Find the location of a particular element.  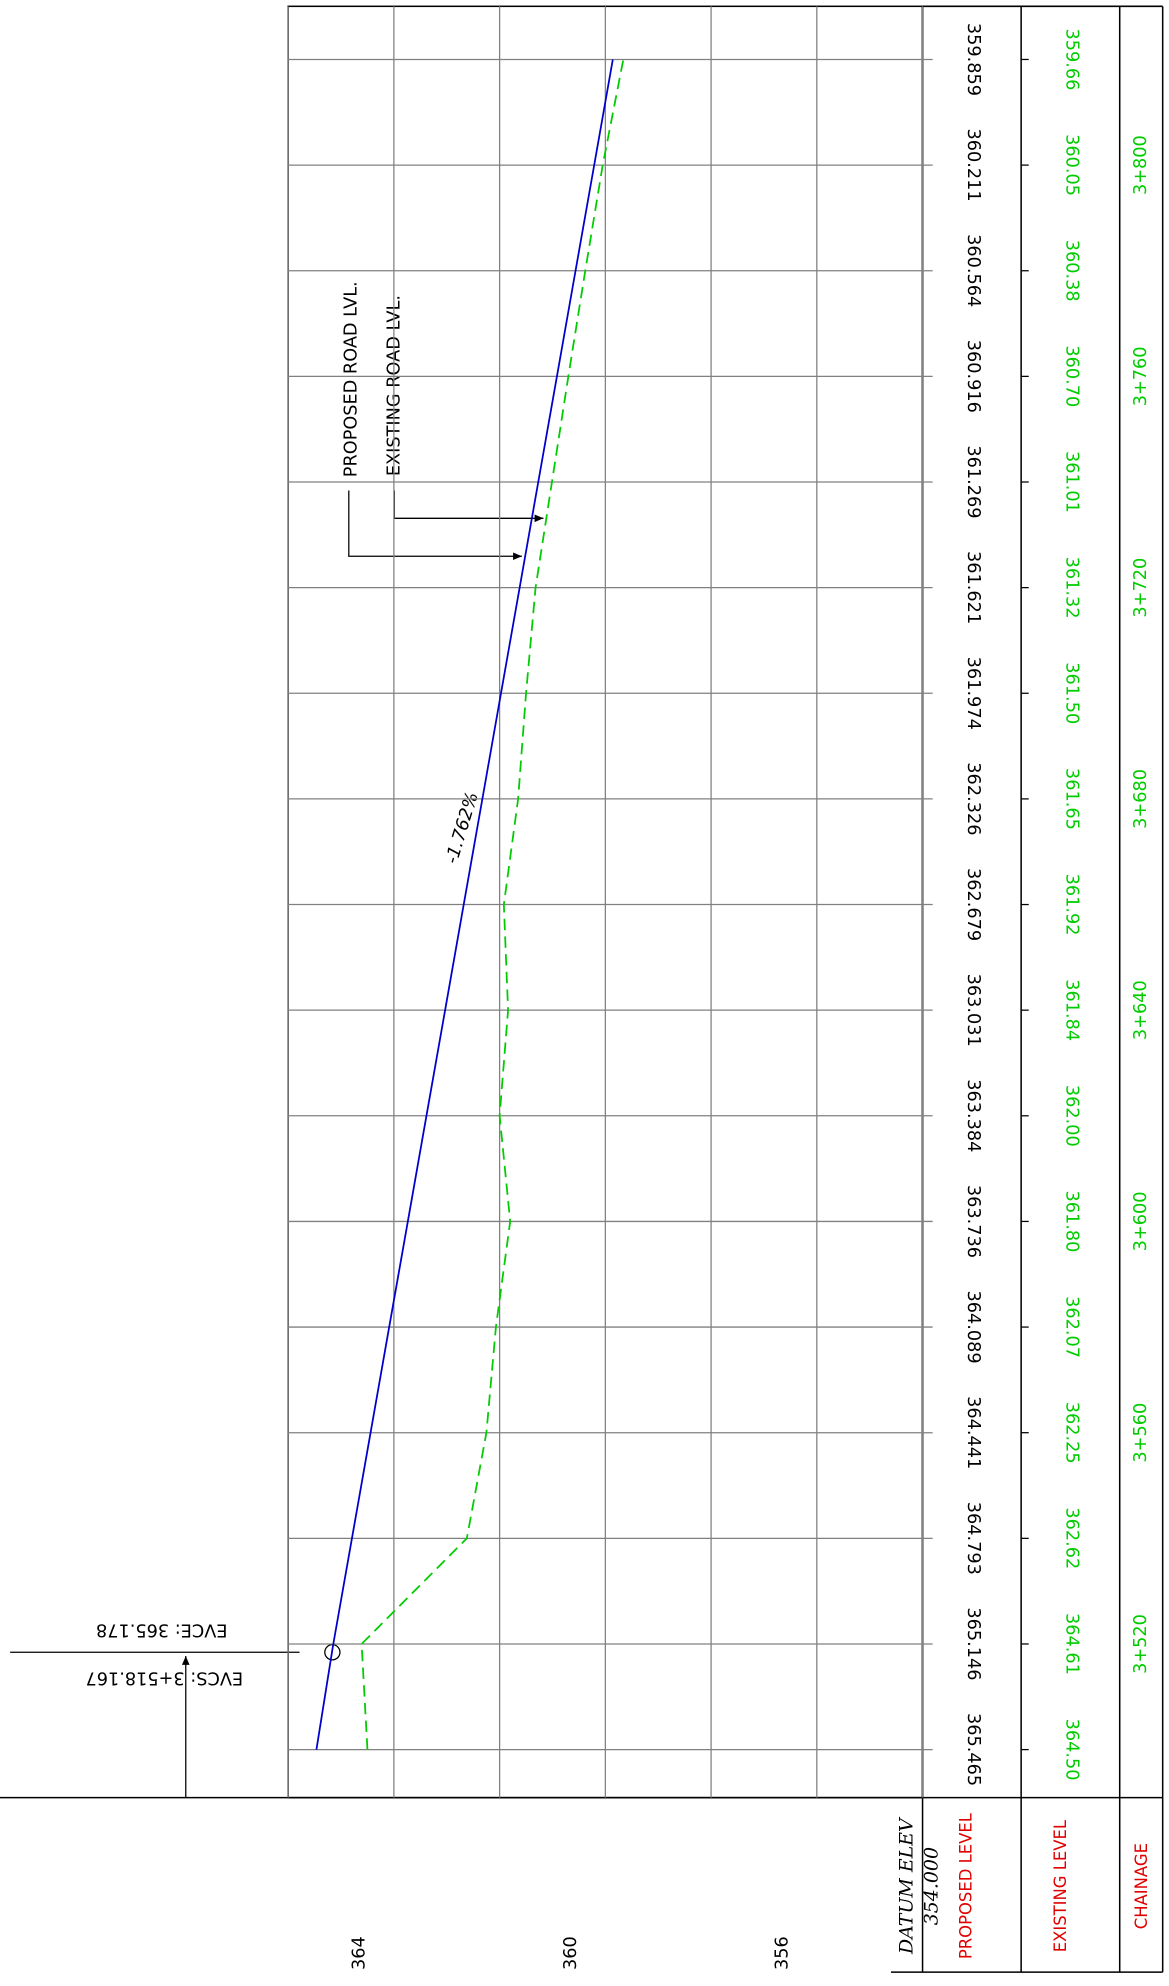

evce-label: EVCE: 365.178 is located at coordinates (162, 1630).